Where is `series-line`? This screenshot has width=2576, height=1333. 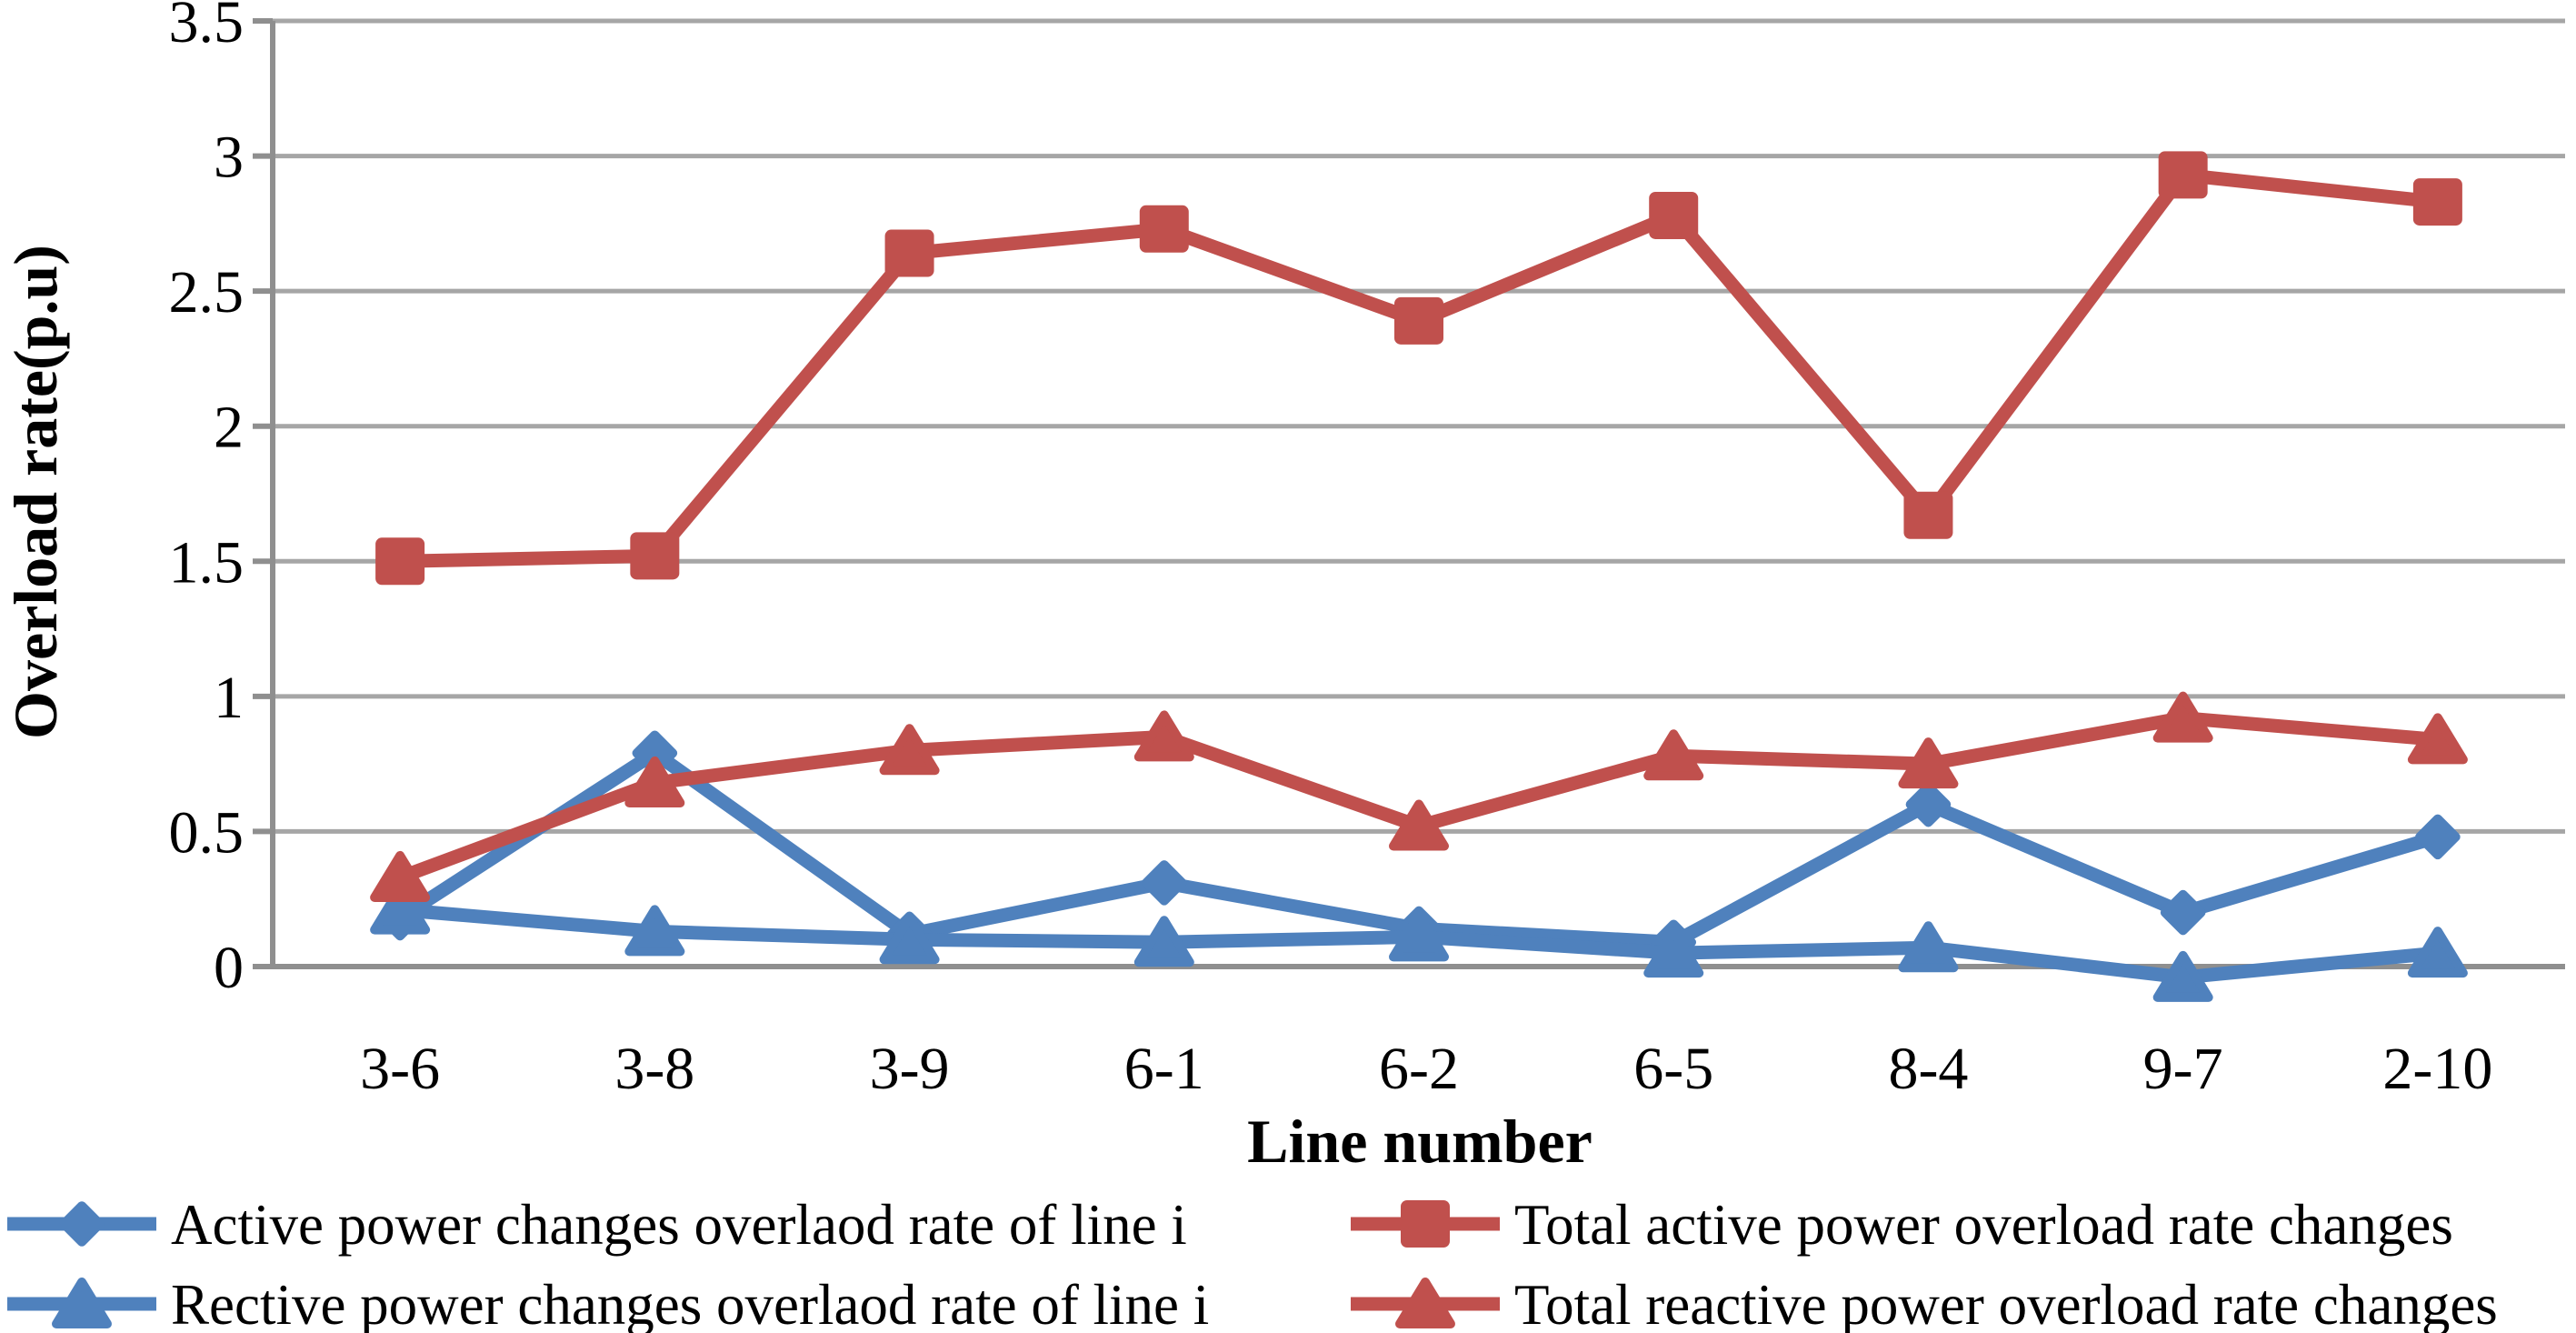
series-line is located at coordinates (1419, 798).